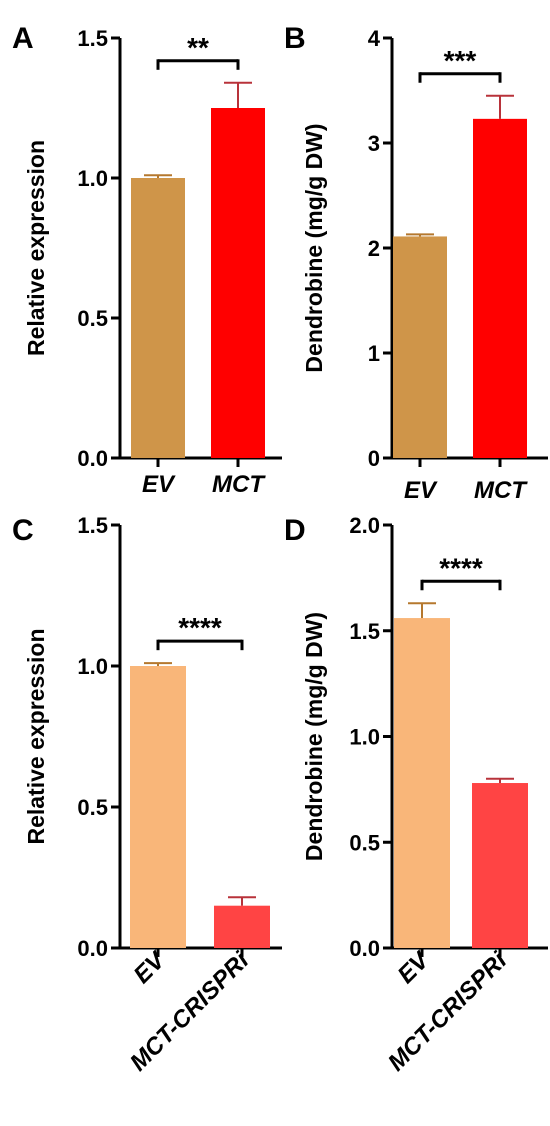  Describe the element at coordinates (460, 60) in the screenshot. I see `significance-label: ***` at that location.